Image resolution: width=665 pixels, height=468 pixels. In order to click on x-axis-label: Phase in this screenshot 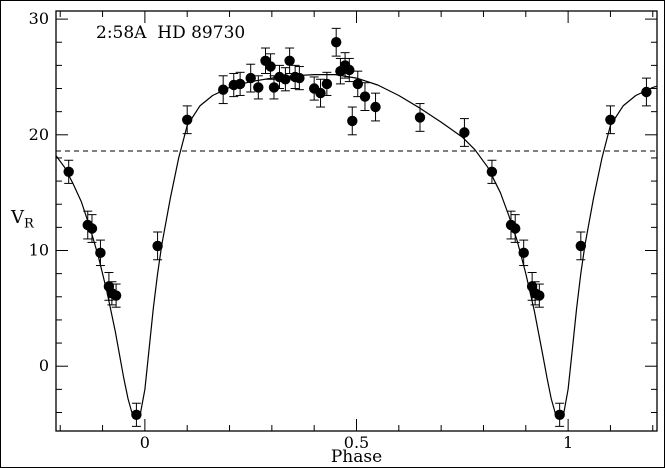, I will do `click(356, 457)`.